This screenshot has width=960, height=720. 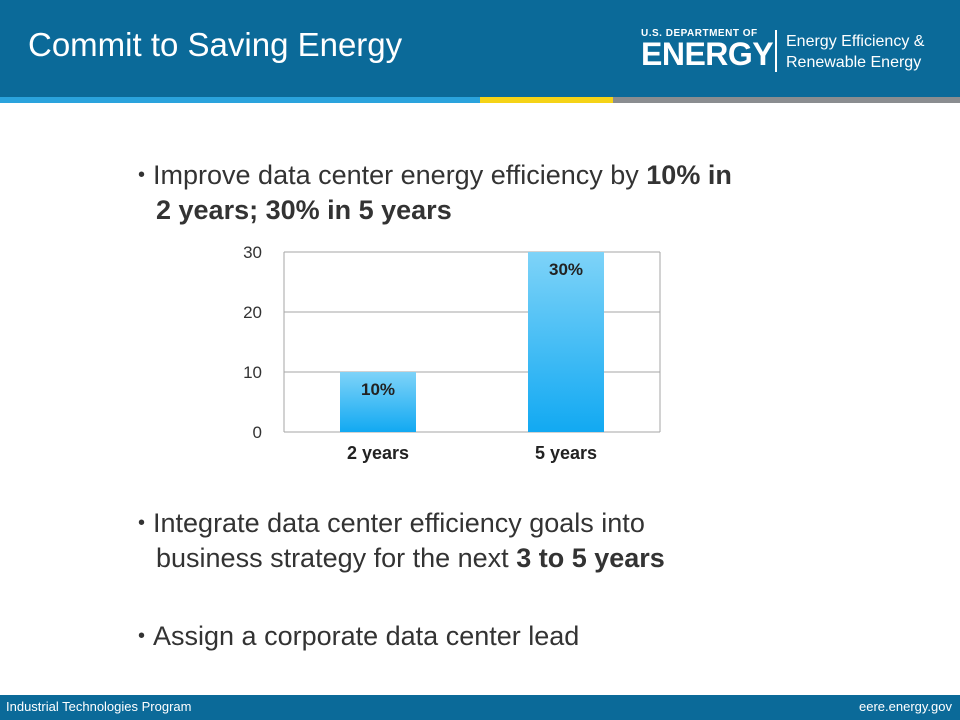 What do you see at coordinates (566, 453) in the screenshot?
I see `x-category-label: 5 years` at bounding box center [566, 453].